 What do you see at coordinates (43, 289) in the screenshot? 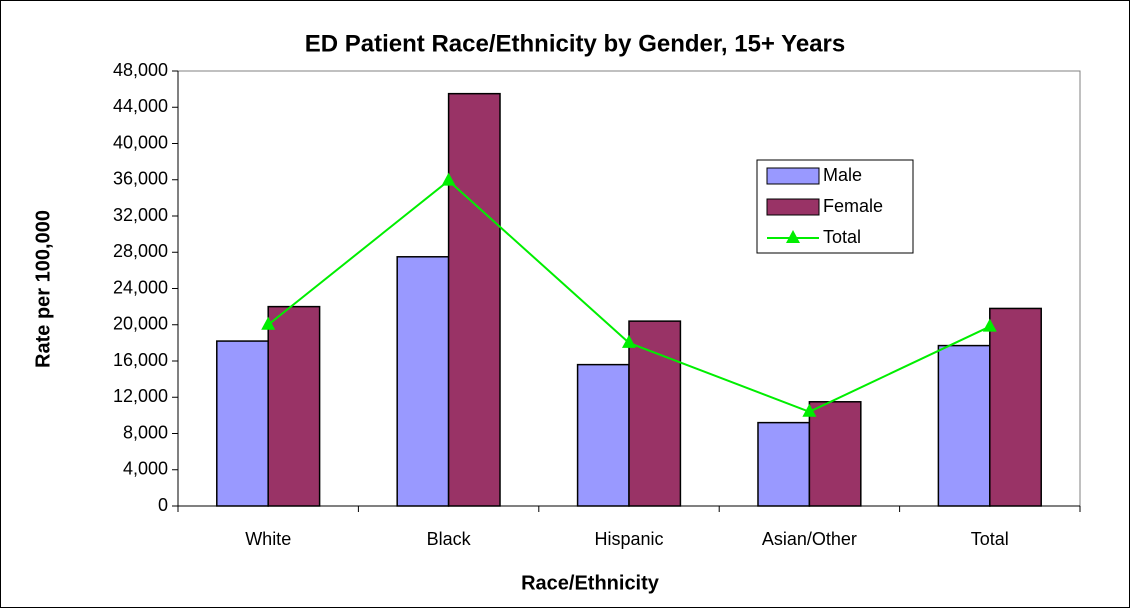
I see `y-axis-title: Rate per 100,000` at bounding box center [43, 289].